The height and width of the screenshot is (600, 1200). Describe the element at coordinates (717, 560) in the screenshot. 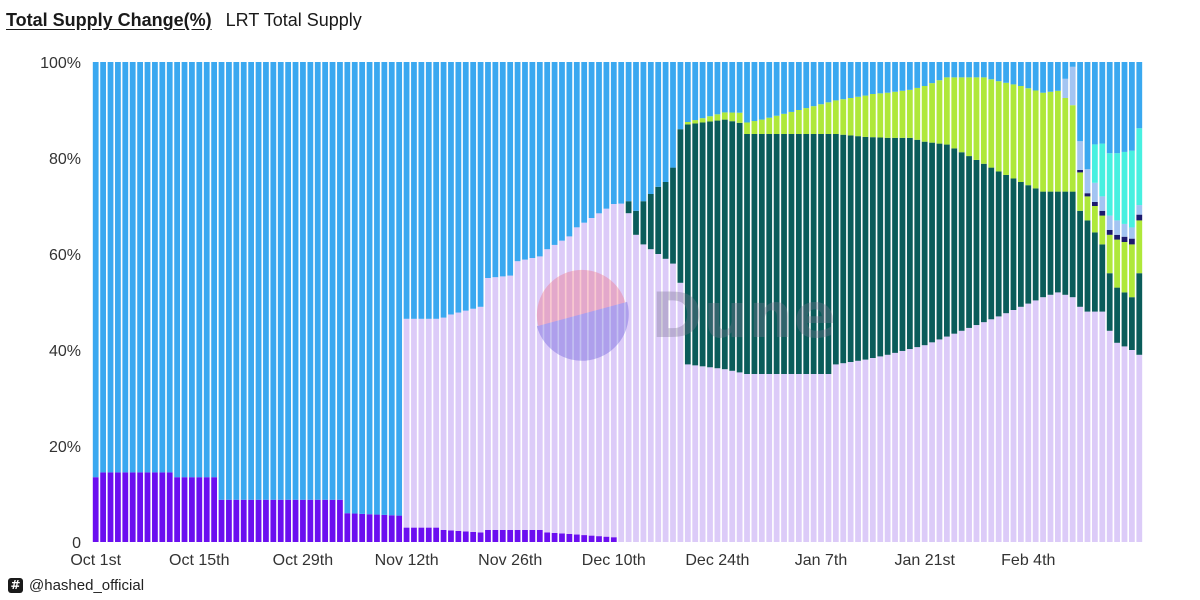

I see `x-tick-label: Dec 24th` at that location.